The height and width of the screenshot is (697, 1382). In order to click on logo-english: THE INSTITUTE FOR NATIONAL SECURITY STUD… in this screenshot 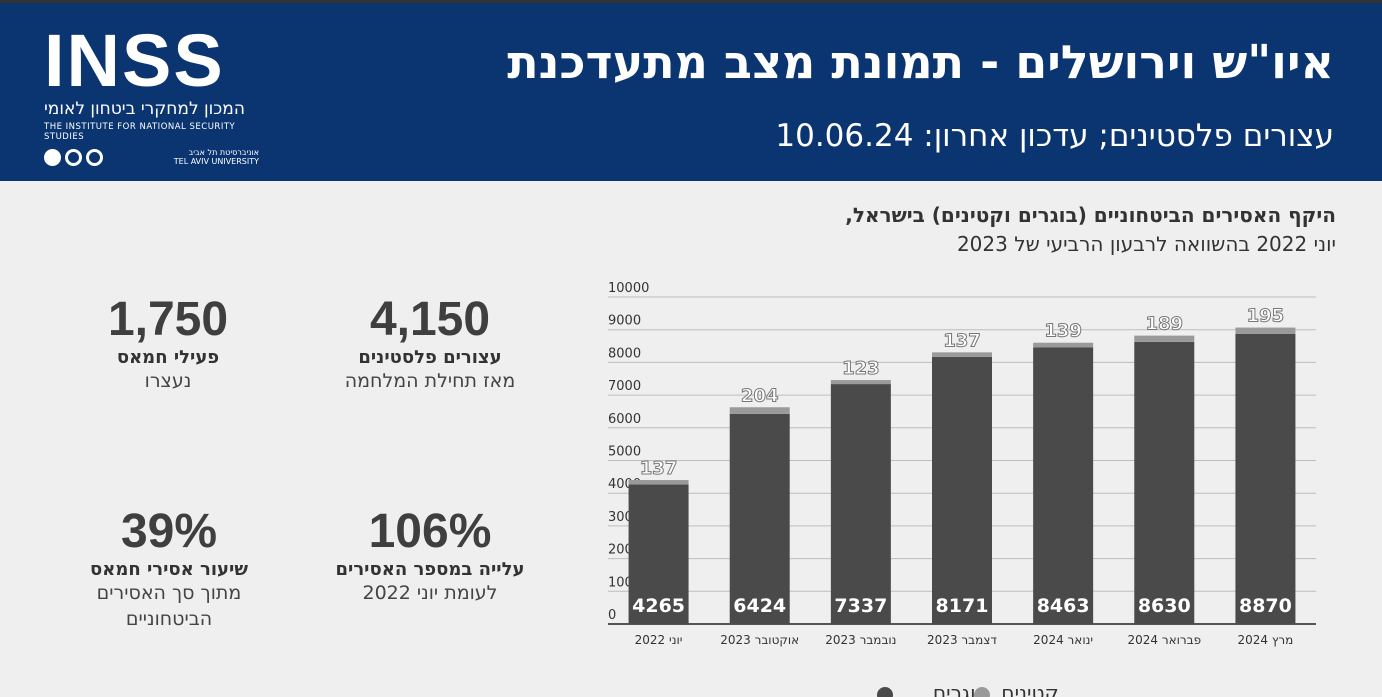, I will do `click(140, 132)`.